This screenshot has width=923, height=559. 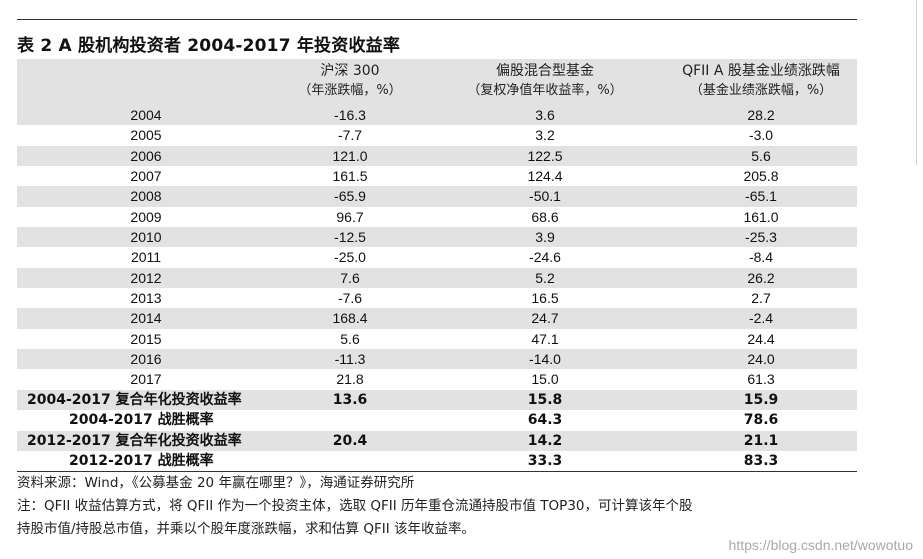 What do you see at coordinates (761, 379) in the screenshot?
I see `cell-qfii: 61.3` at bounding box center [761, 379].